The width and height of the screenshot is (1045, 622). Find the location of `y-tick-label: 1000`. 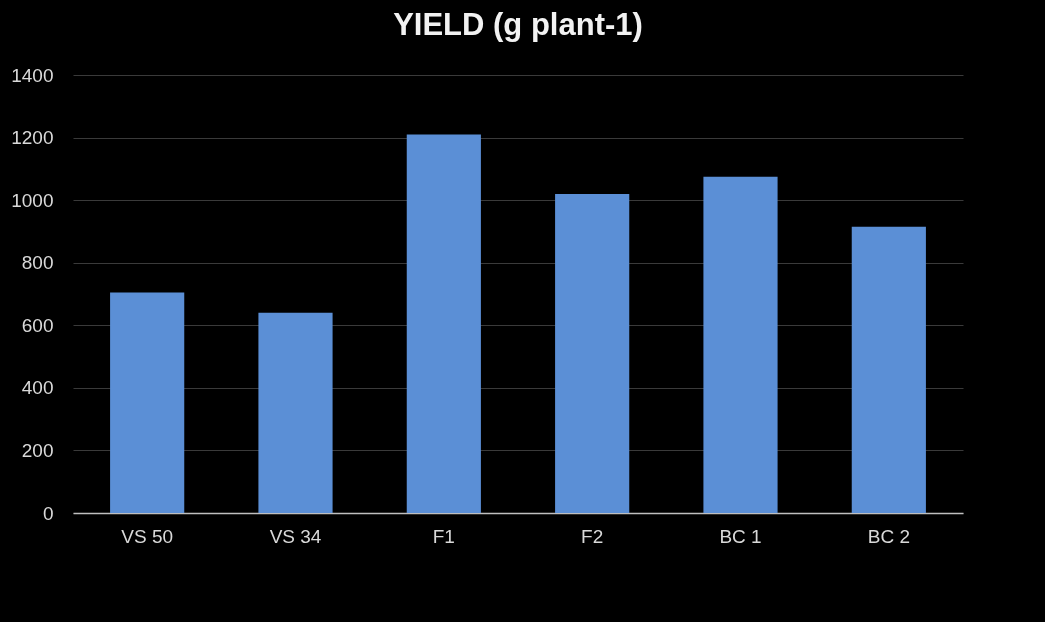

y-tick-label: 1000 is located at coordinates (32, 200).